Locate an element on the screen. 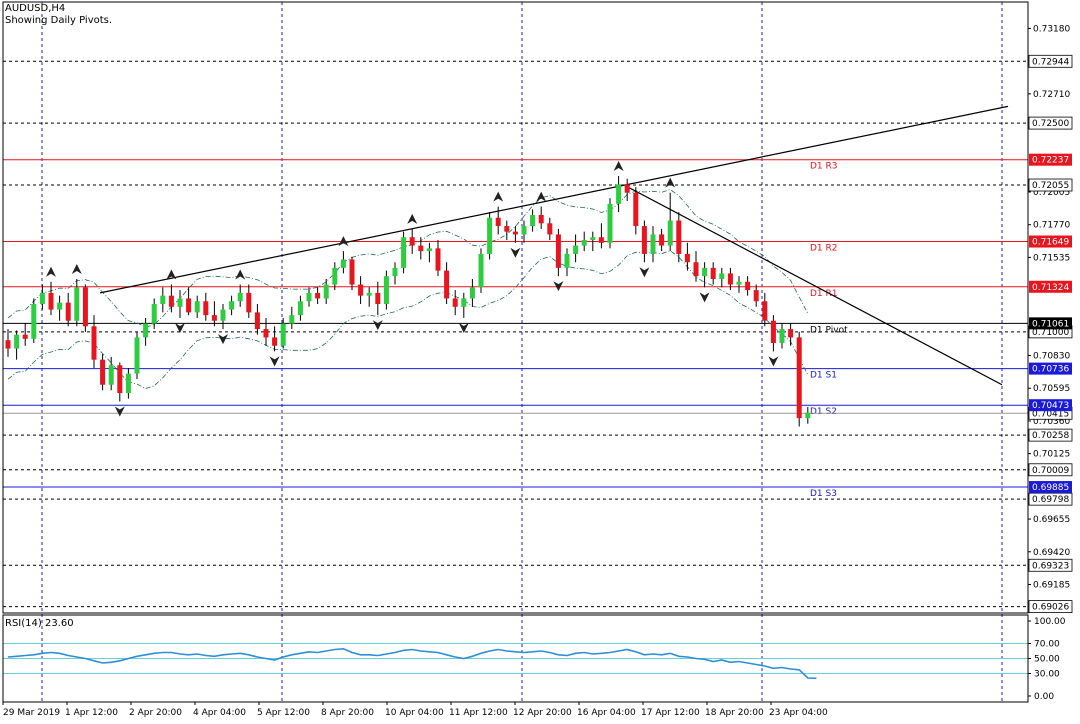  price-level-label: 0.72944 is located at coordinates (1050, 62).